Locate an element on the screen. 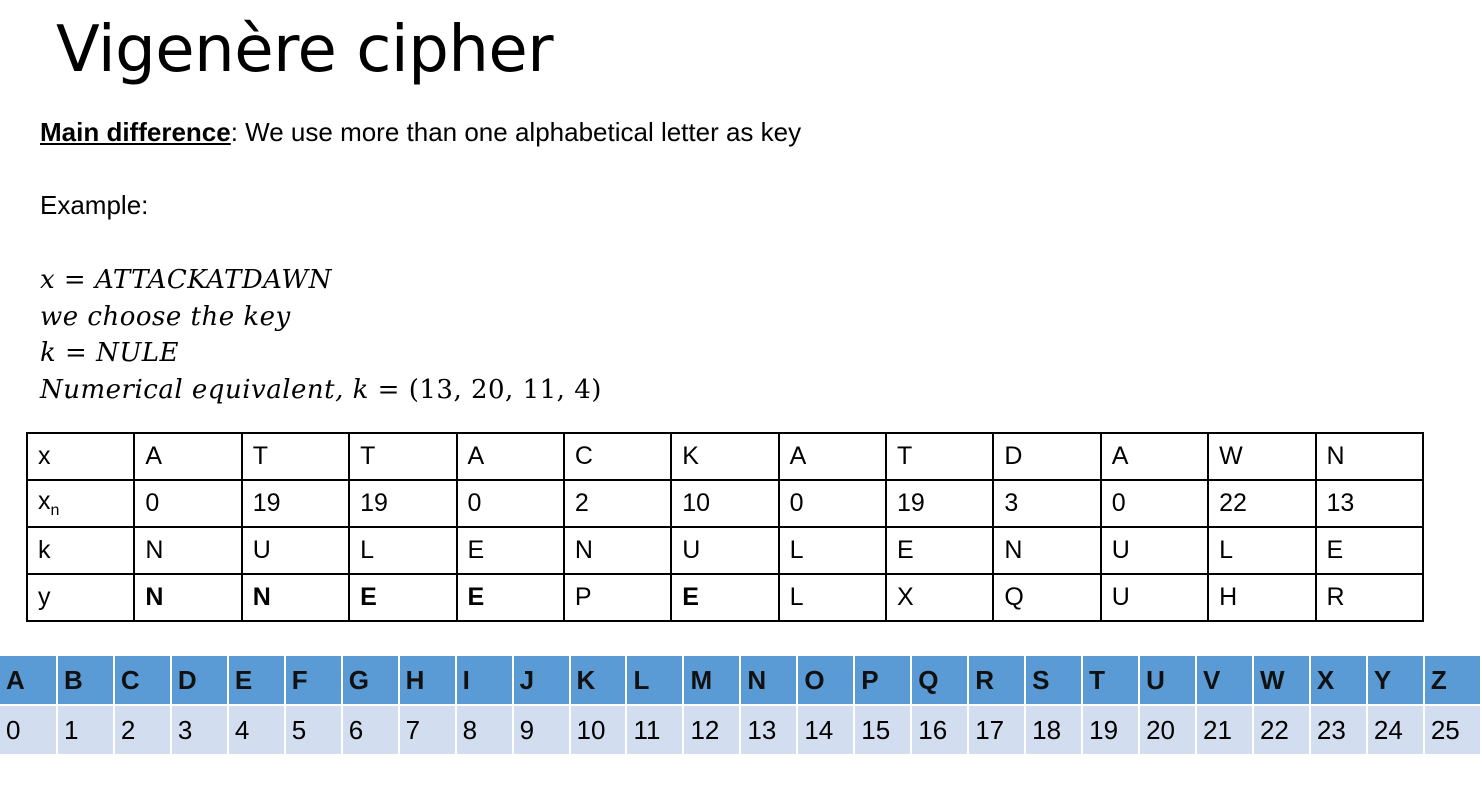  alphabet-number-cell: 17 is located at coordinates (997, 730).